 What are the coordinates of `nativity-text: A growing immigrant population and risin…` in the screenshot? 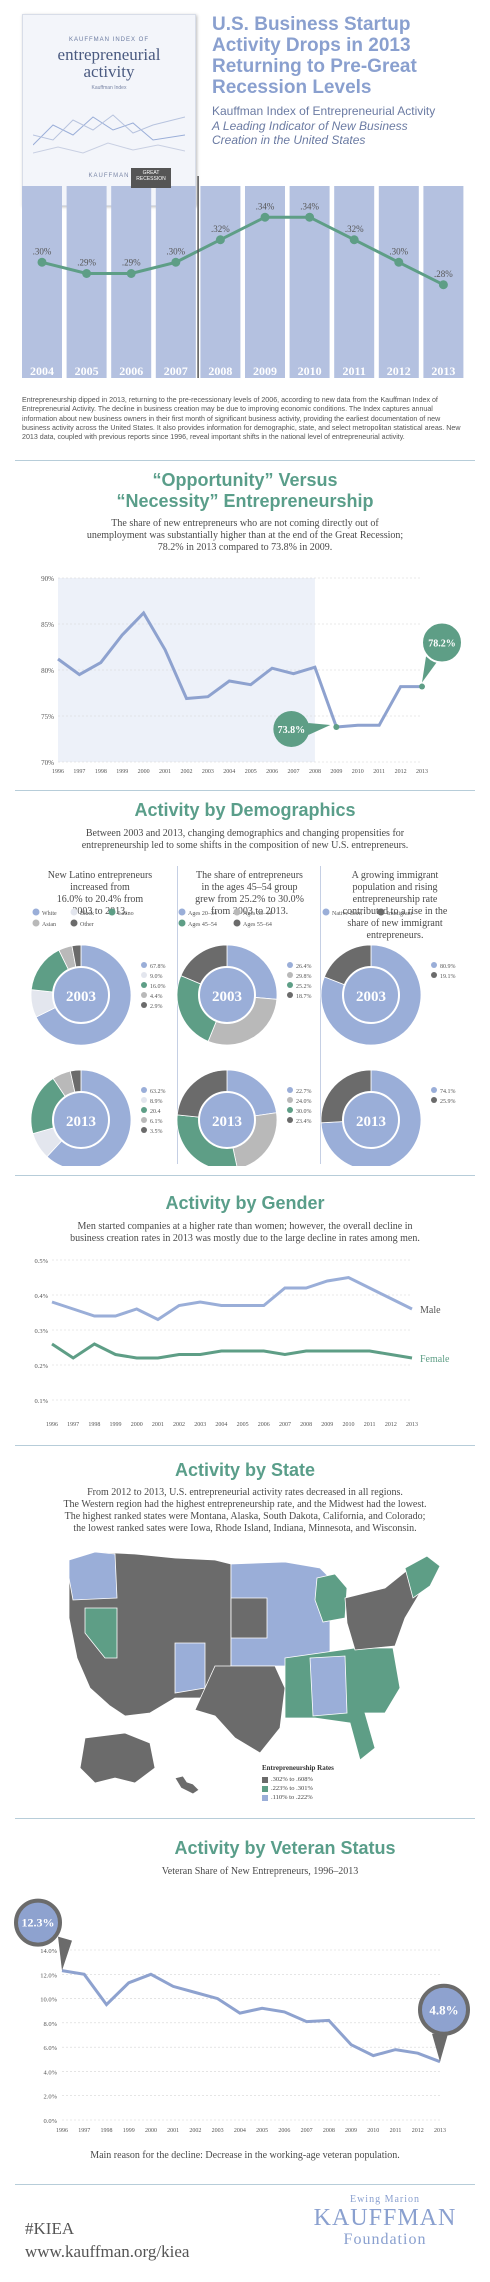 It's located at (395, 906).